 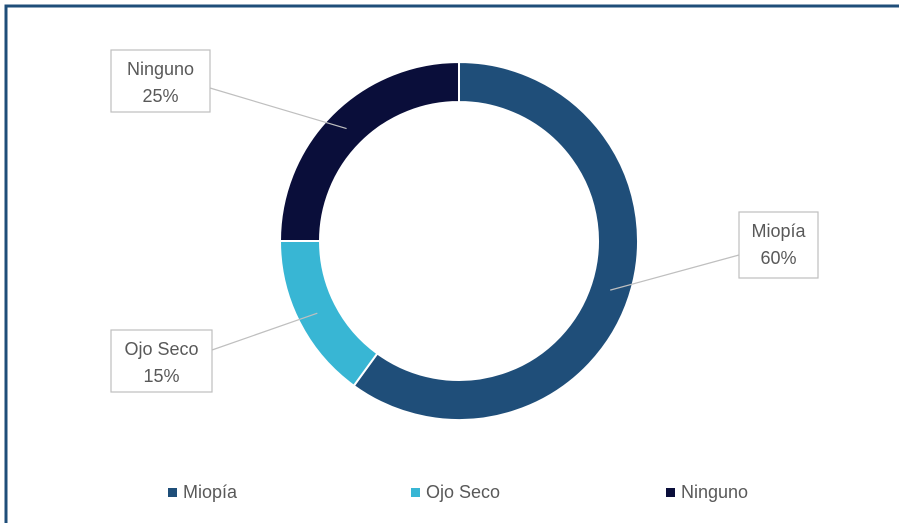 I want to click on callout-category: Ninguno, so click(x=160, y=69).